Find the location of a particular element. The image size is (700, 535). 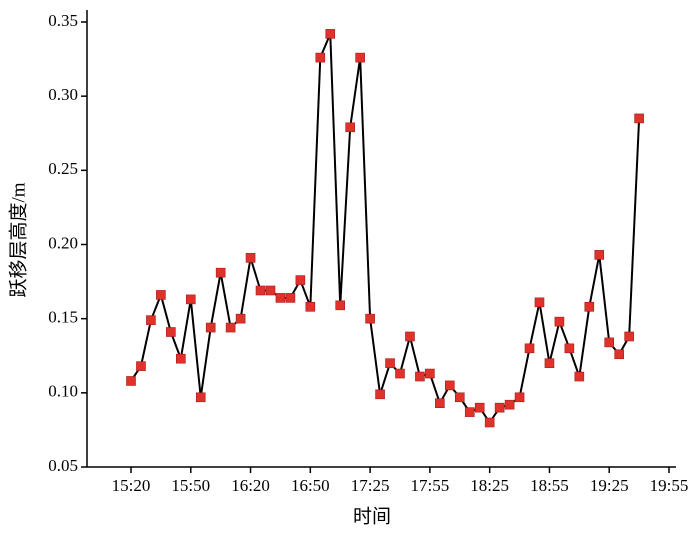

y-tick-label: 0.35 is located at coordinates (63, 20).